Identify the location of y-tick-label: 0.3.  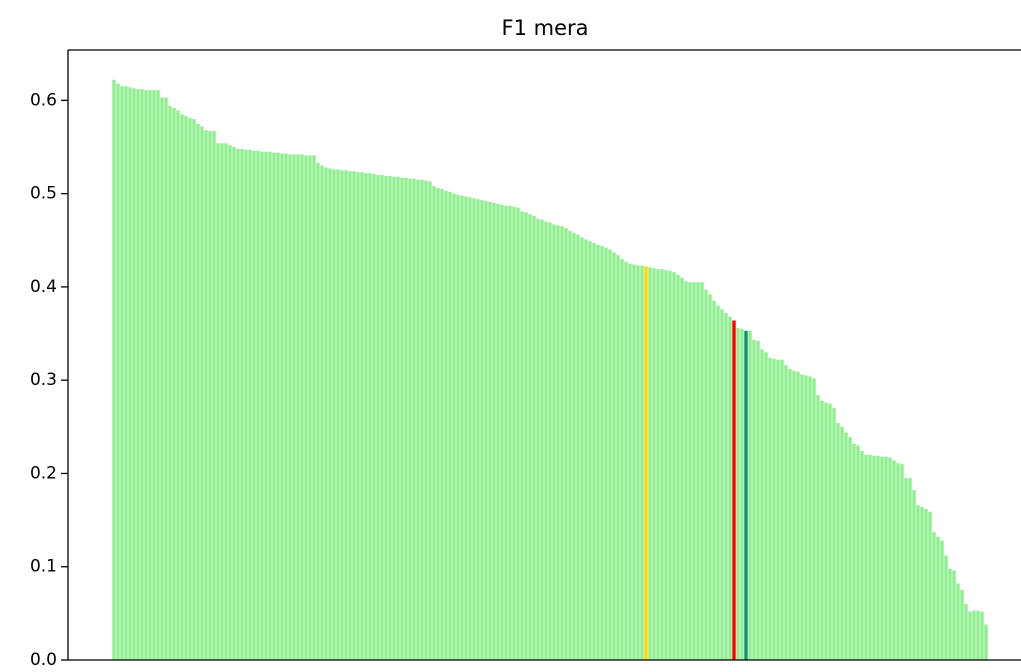
(43, 380).